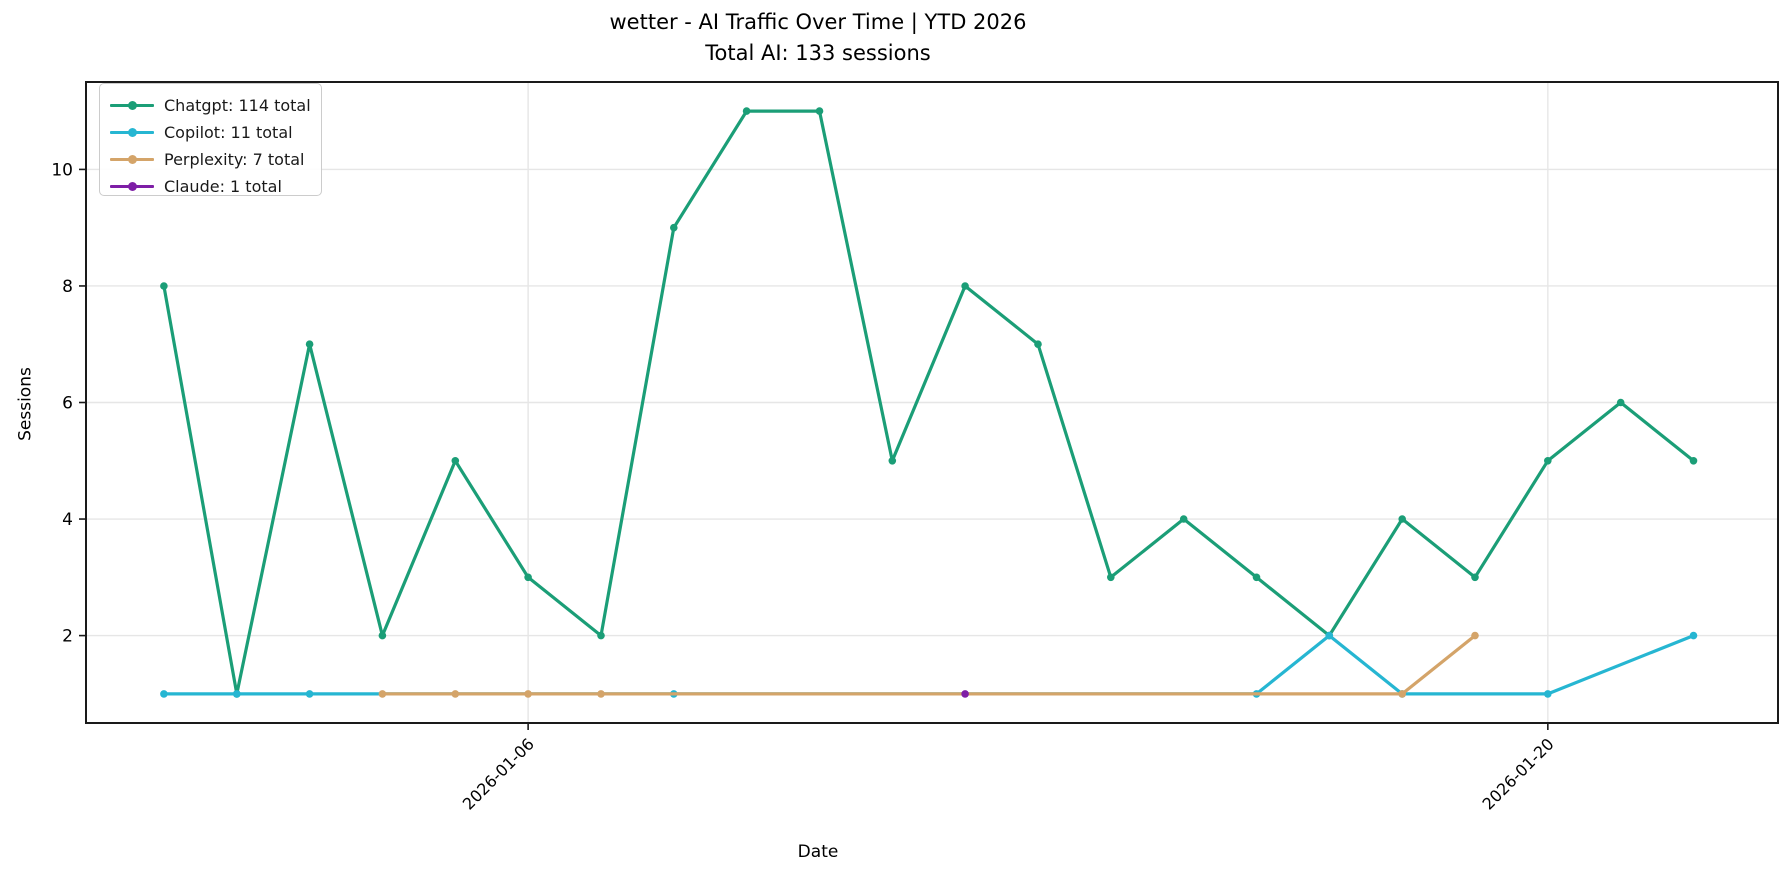  I want to click on y-tick-label: 6, so click(67, 404).